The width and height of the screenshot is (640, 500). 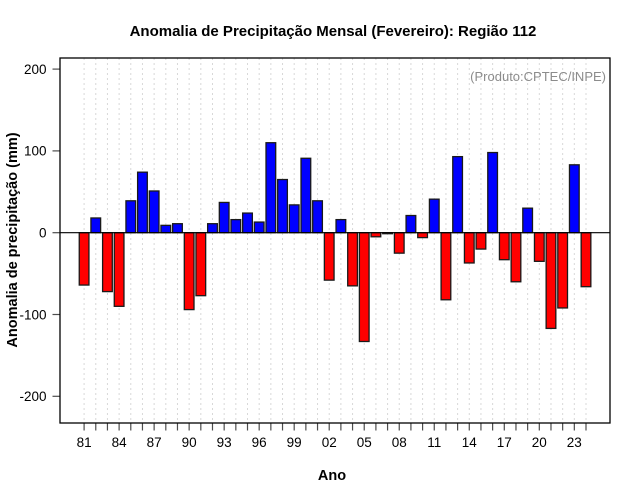 What do you see at coordinates (574, 442) in the screenshot?
I see `x-tick-label-23: 23` at bounding box center [574, 442].